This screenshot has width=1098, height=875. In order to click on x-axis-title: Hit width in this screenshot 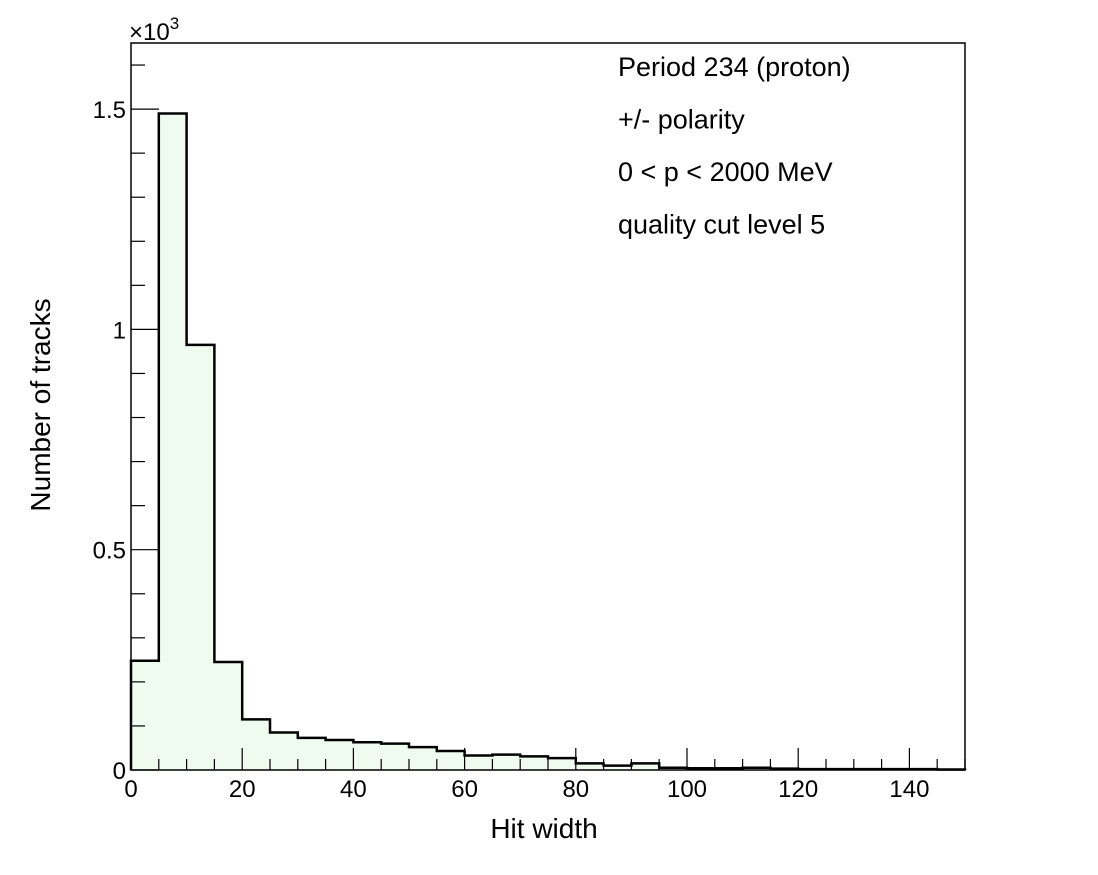, I will do `click(543, 828)`.